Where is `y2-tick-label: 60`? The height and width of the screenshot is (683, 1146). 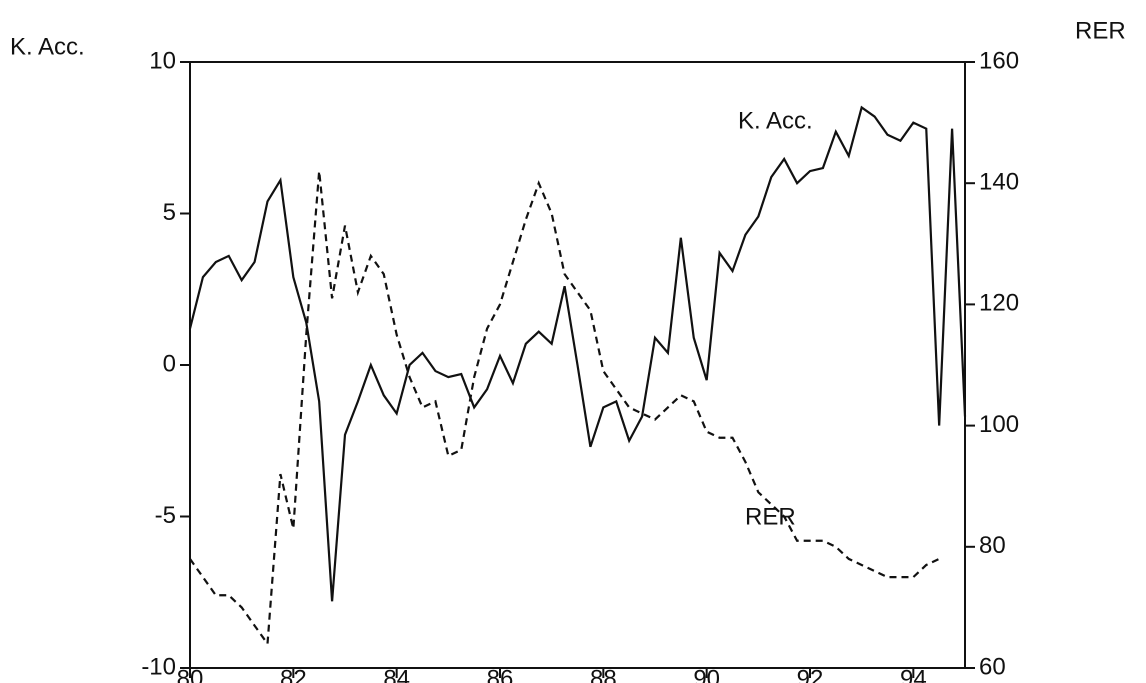
y2-tick-label: 60 is located at coordinates (992, 666).